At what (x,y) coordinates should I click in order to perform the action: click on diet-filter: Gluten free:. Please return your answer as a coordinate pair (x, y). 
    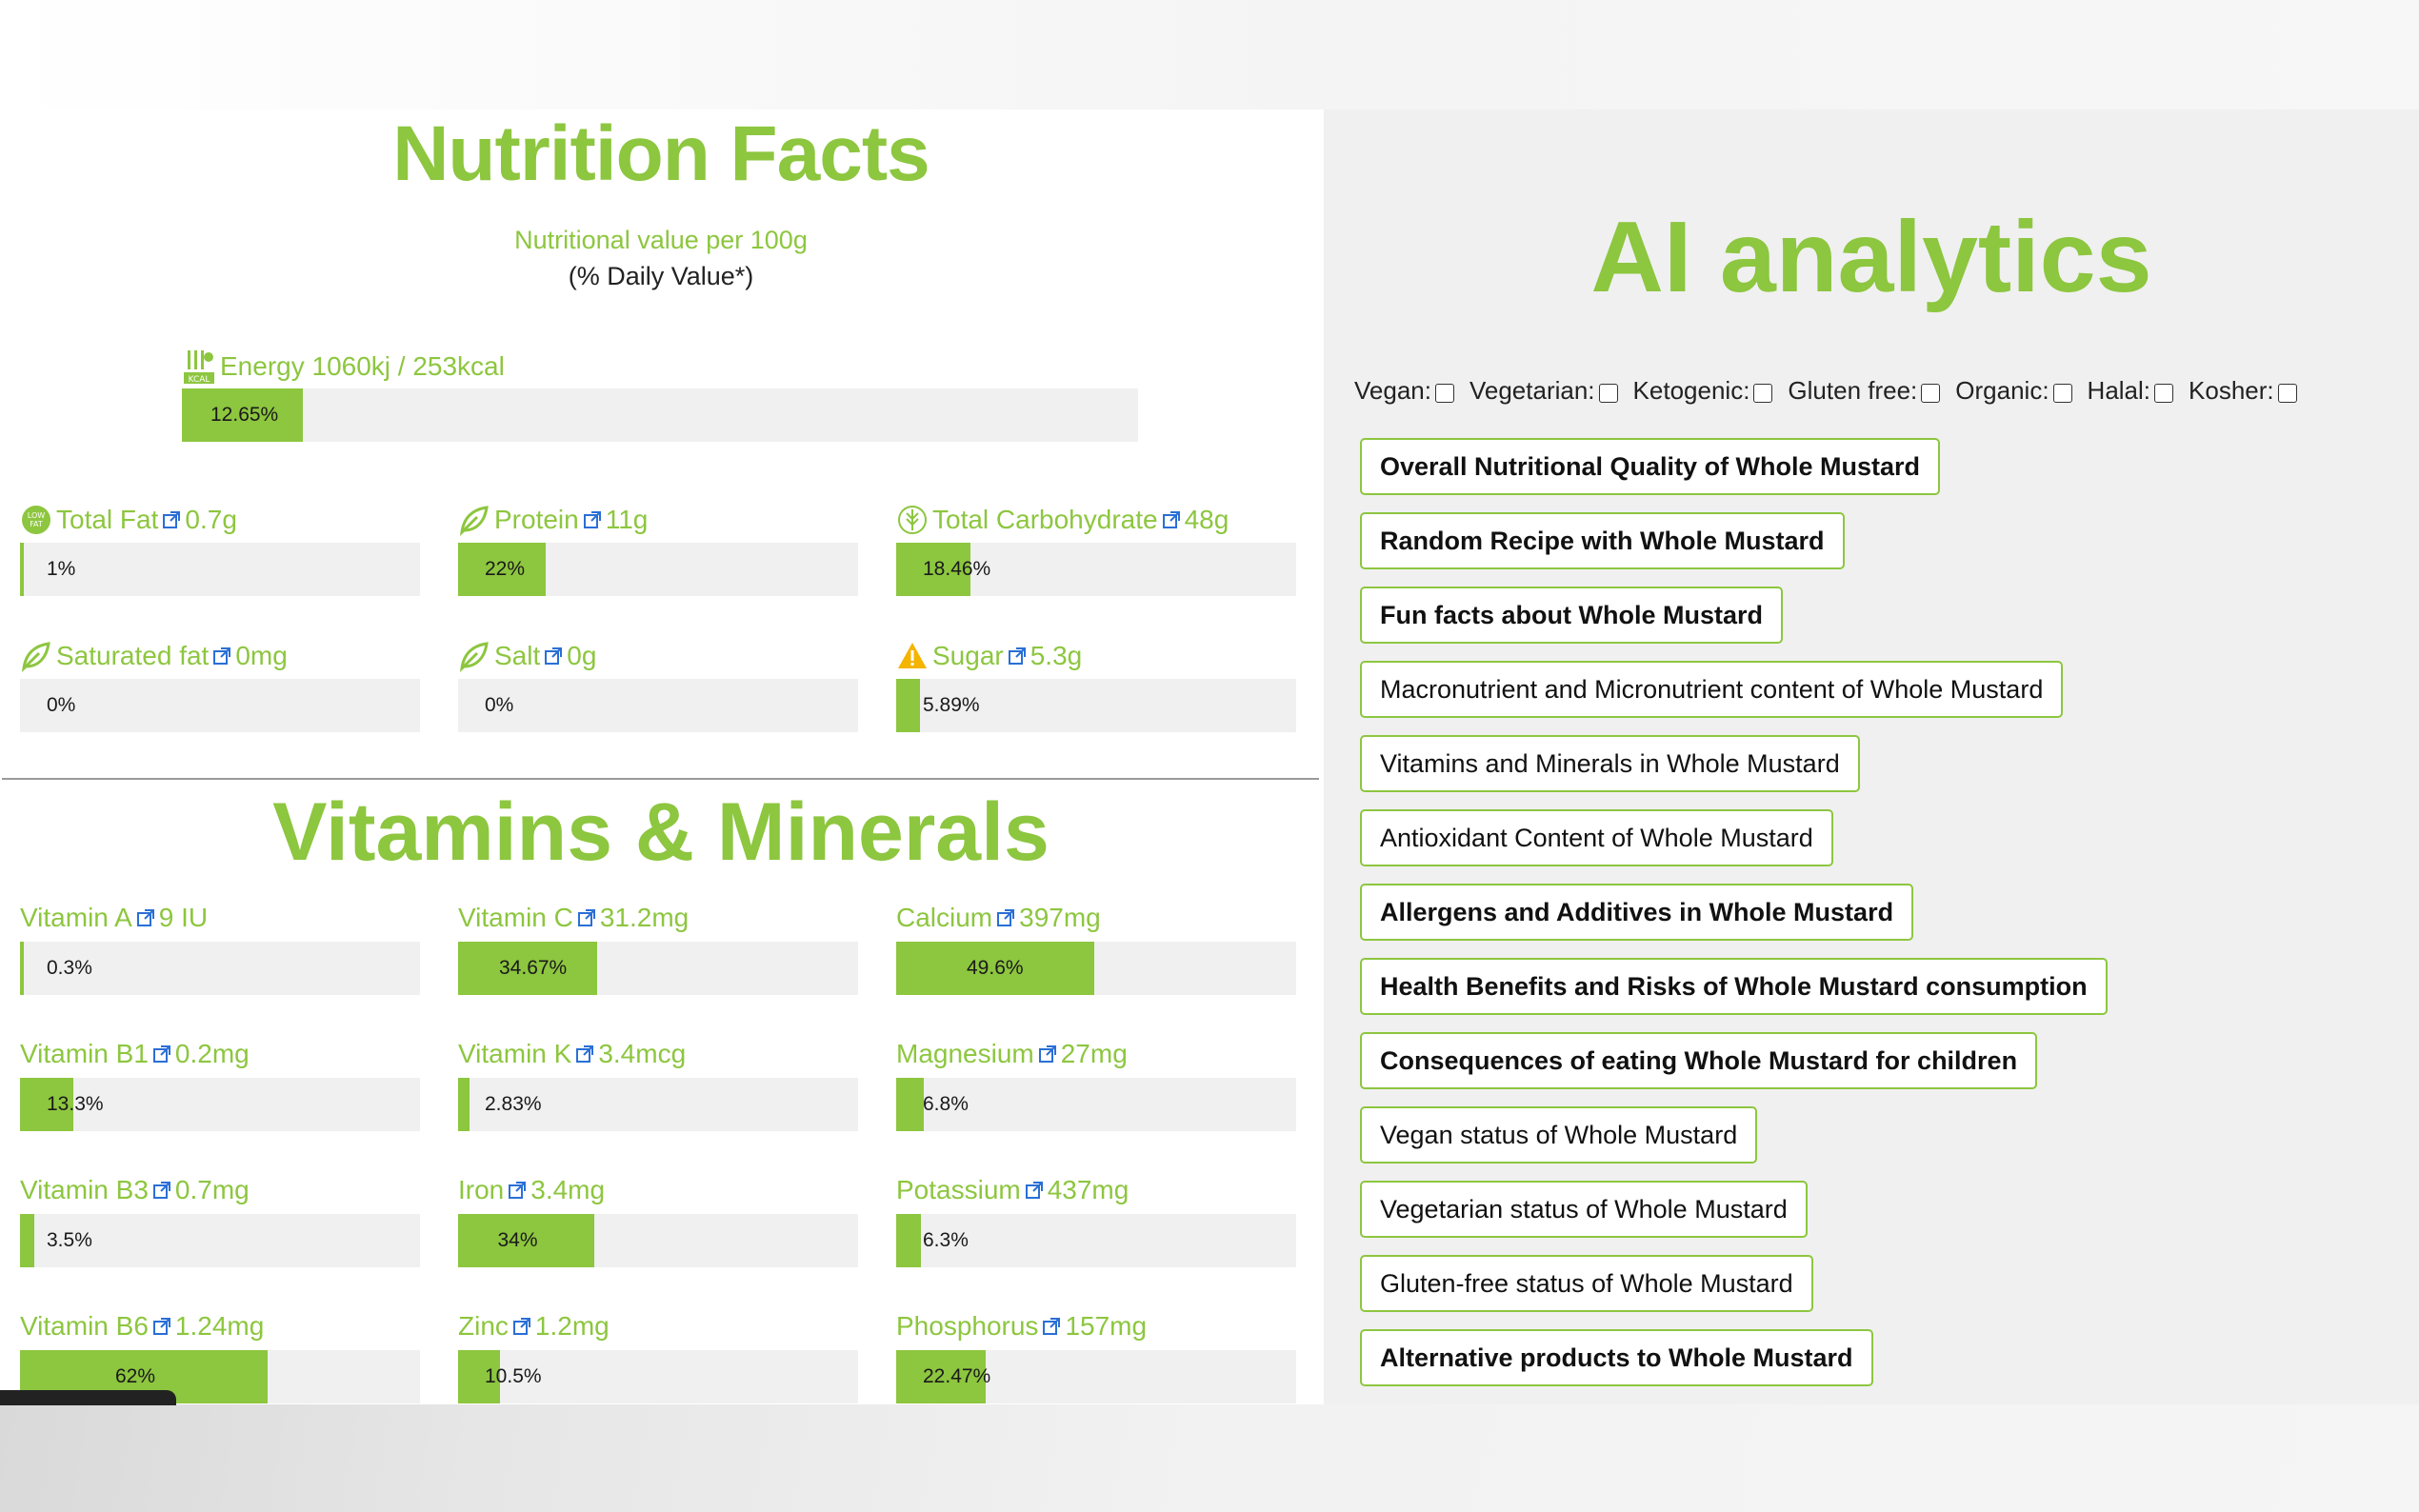
    Looking at the image, I should click on (1864, 391).